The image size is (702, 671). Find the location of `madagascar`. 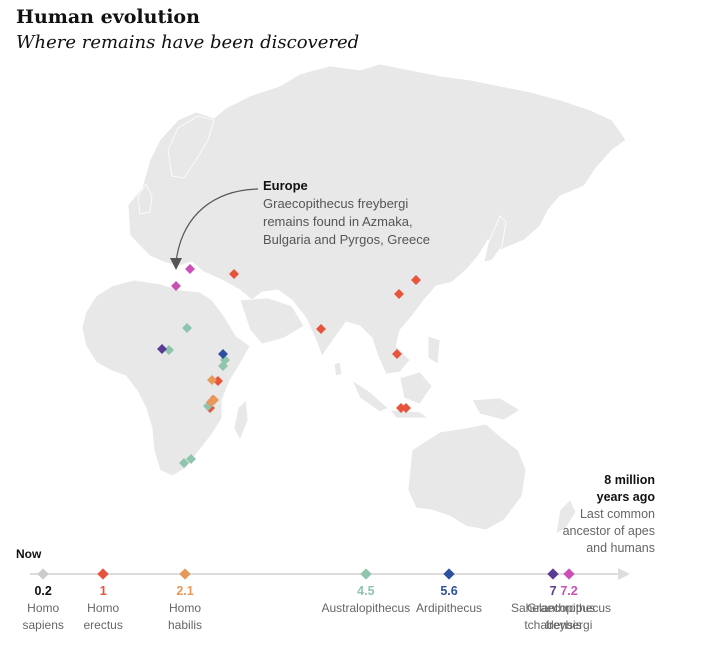

madagascar is located at coordinates (241, 420).